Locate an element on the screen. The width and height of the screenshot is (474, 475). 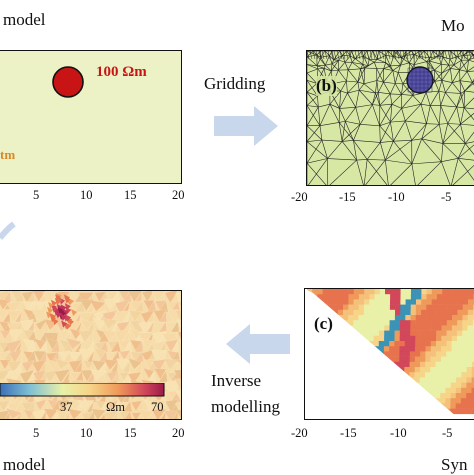
panel-a-xtick: 20 is located at coordinates (178, 195).